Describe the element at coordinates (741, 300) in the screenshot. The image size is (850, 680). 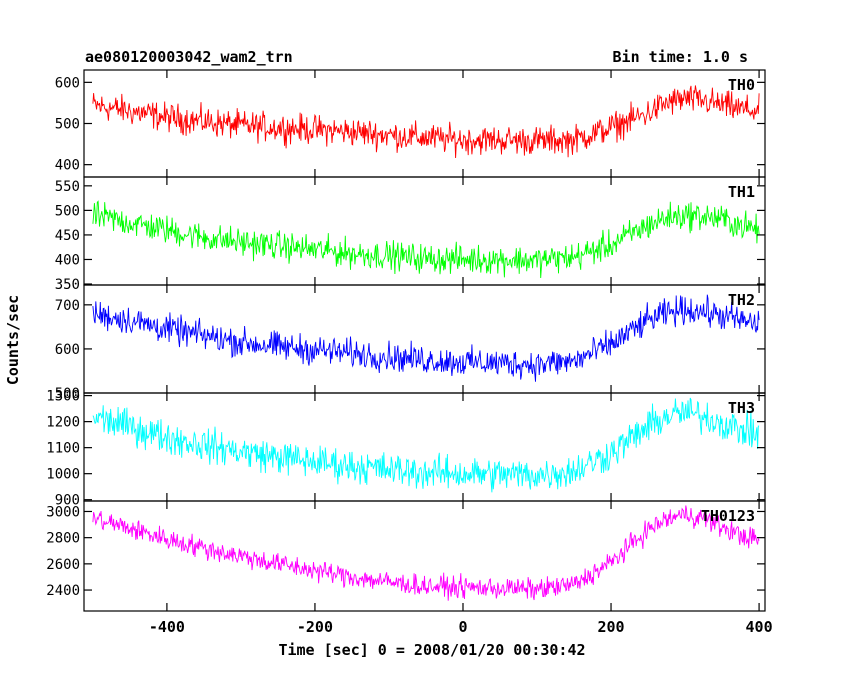
I see `series-label: TH2` at that location.